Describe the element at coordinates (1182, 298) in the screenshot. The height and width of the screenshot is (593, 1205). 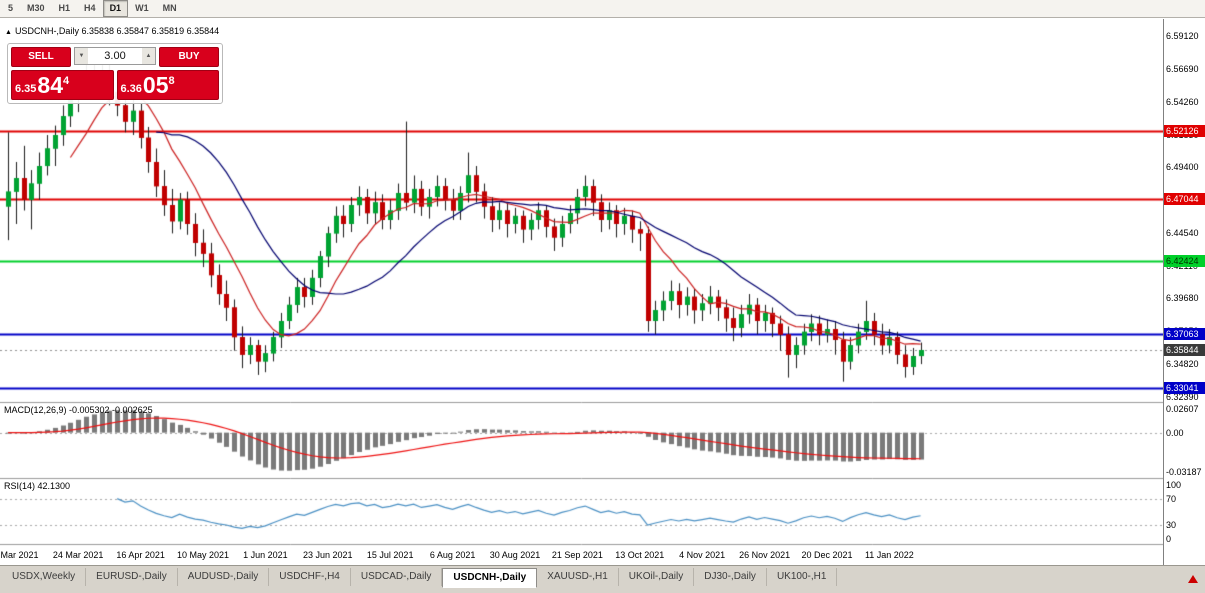
I see `price-axis-label: 6.39680` at that location.